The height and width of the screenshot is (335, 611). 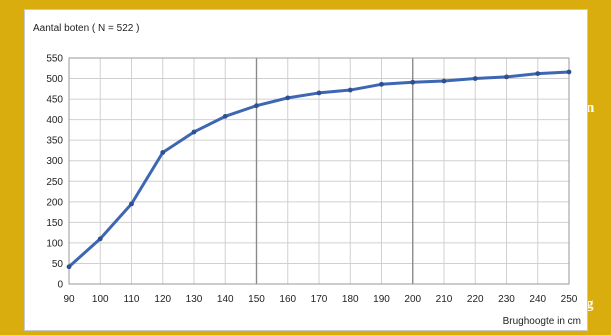 What do you see at coordinates (58, 264) in the screenshot?
I see `y-tick-label: 50` at bounding box center [58, 264].